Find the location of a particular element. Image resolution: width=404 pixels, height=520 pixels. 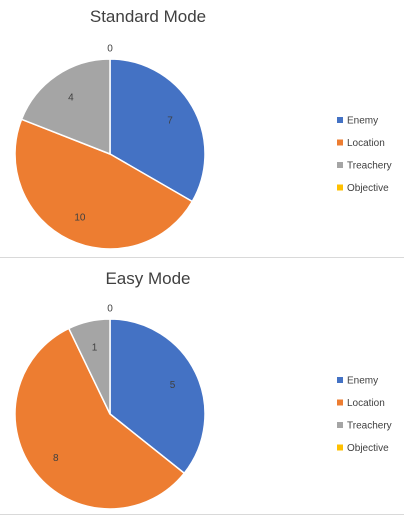

data-label-location: 8 is located at coordinates (56, 458).